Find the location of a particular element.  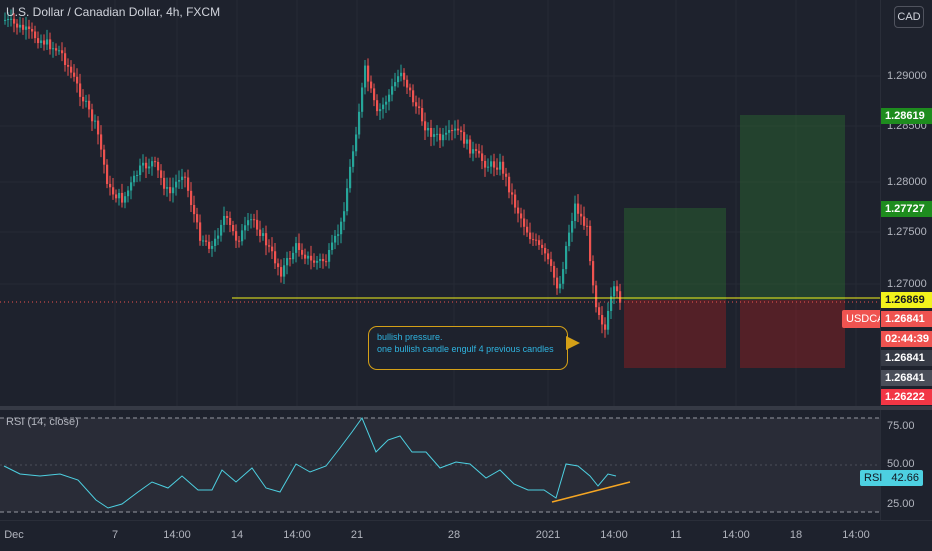

pane-separator is located at coordinates (466, 408).